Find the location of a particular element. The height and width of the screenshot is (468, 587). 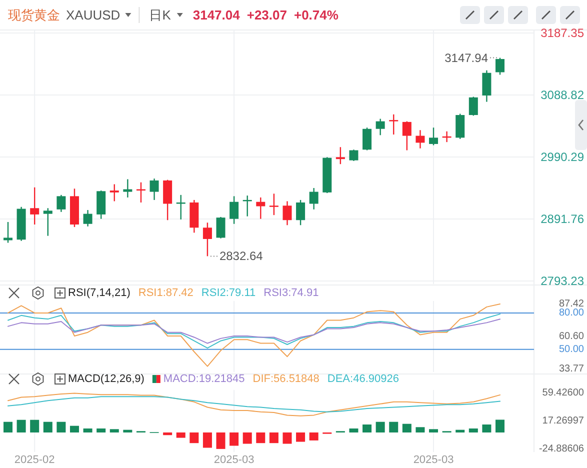

chart-title: RSI(7,14,21) is located at coordinates (99, 293).